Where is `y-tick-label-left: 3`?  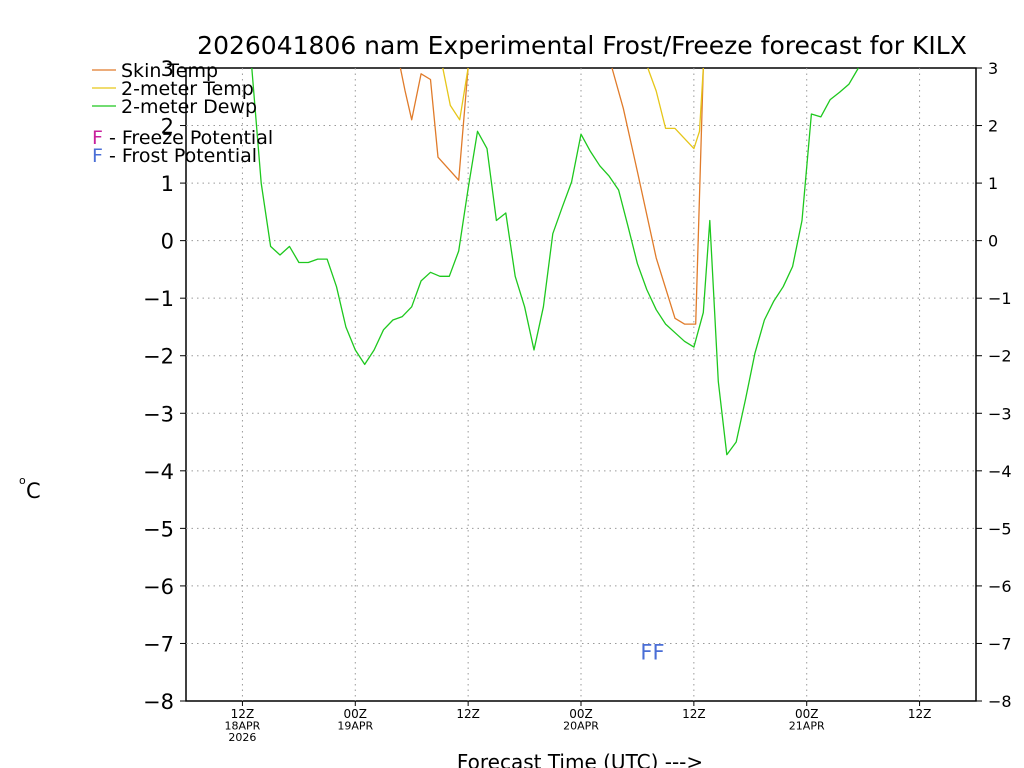
y-tick-label-left: 3 is located at coordinates (167, 69).